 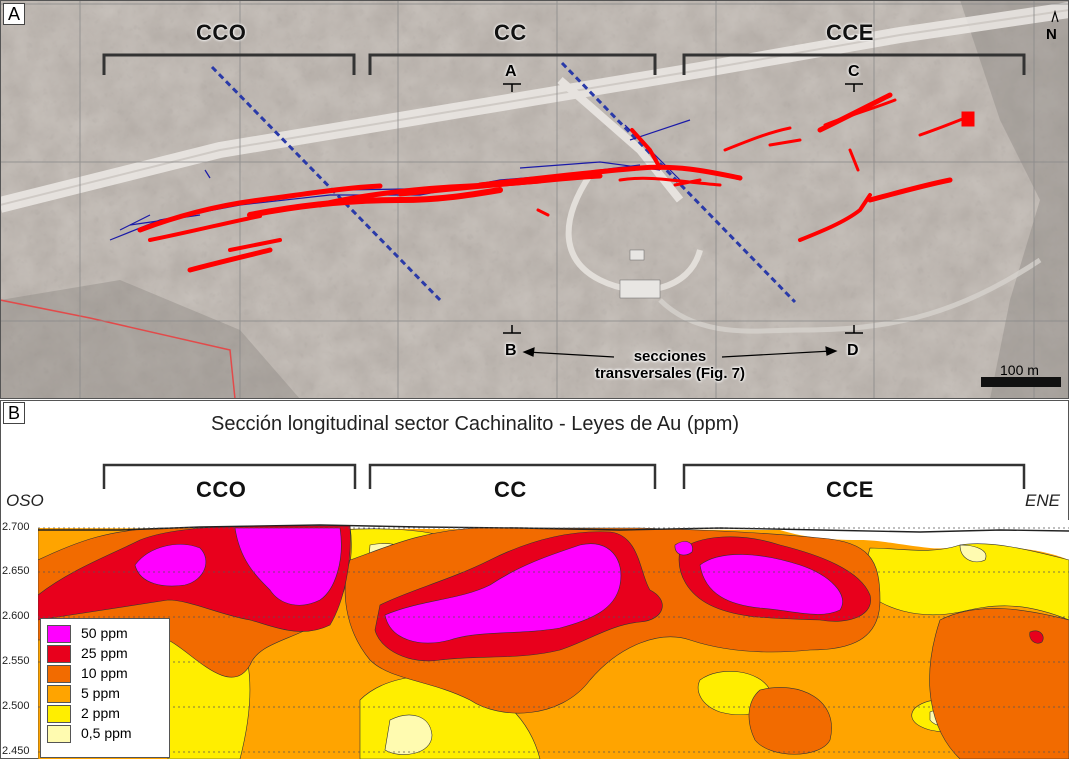 I want to click on bracket-cce-map, so click(x=854, y=64).